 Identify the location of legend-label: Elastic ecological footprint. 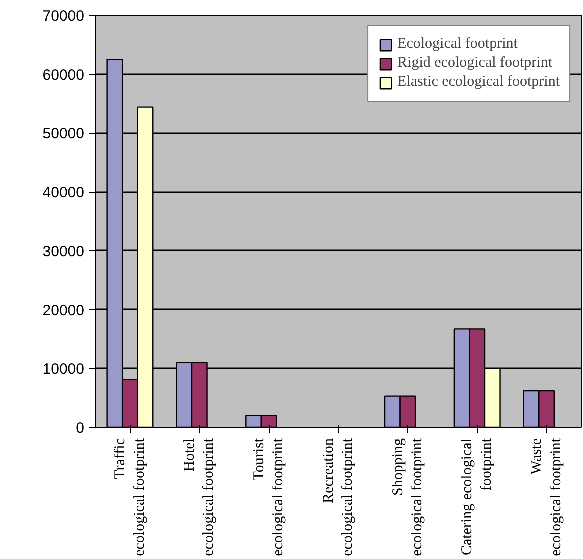
(479, 82).